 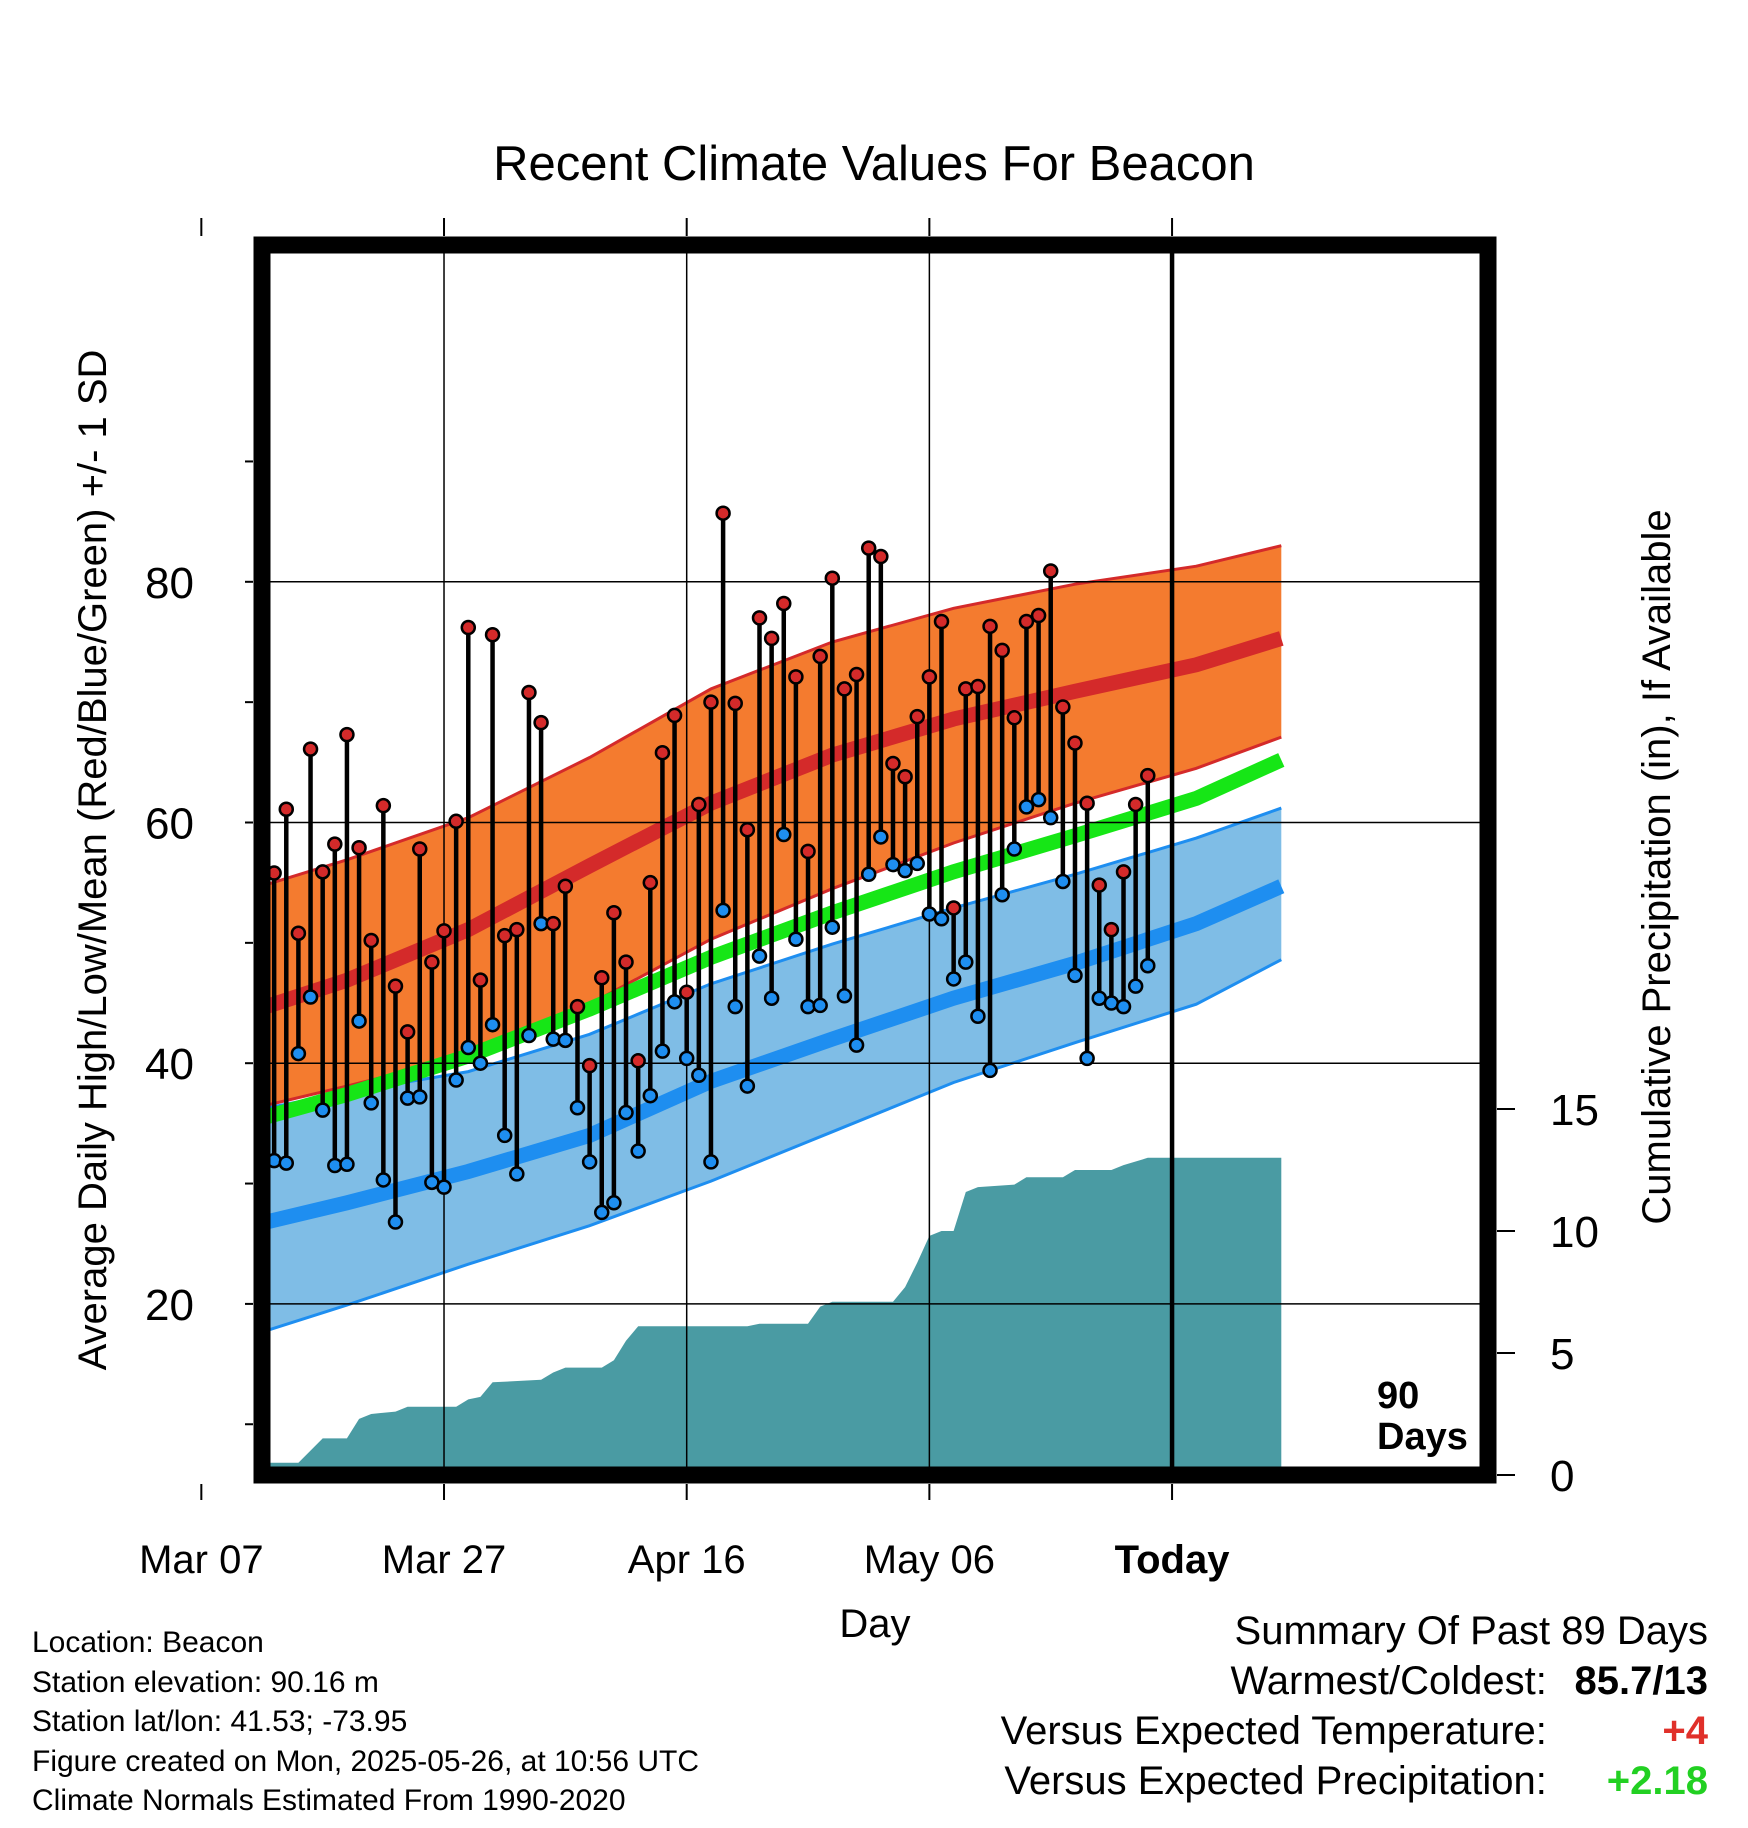 What do you see at coordinates (220, 1721) in the screenshot?
I see `latlon-text: Station lat/lon: 41.53; -73.95` at bounding box center [220, 1721].